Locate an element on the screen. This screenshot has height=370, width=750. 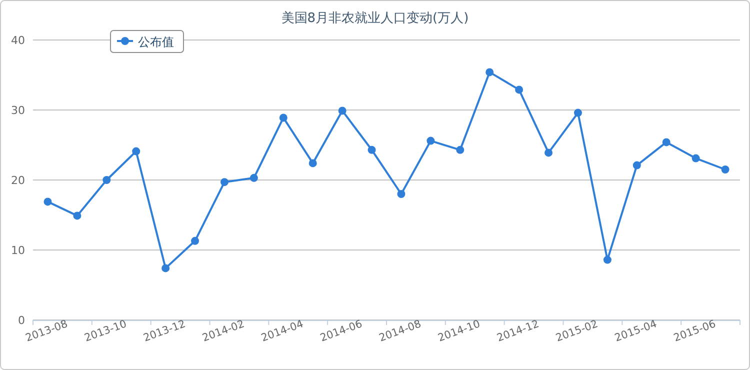
y-tick-label: 0 is located at coordinates (21, 320).